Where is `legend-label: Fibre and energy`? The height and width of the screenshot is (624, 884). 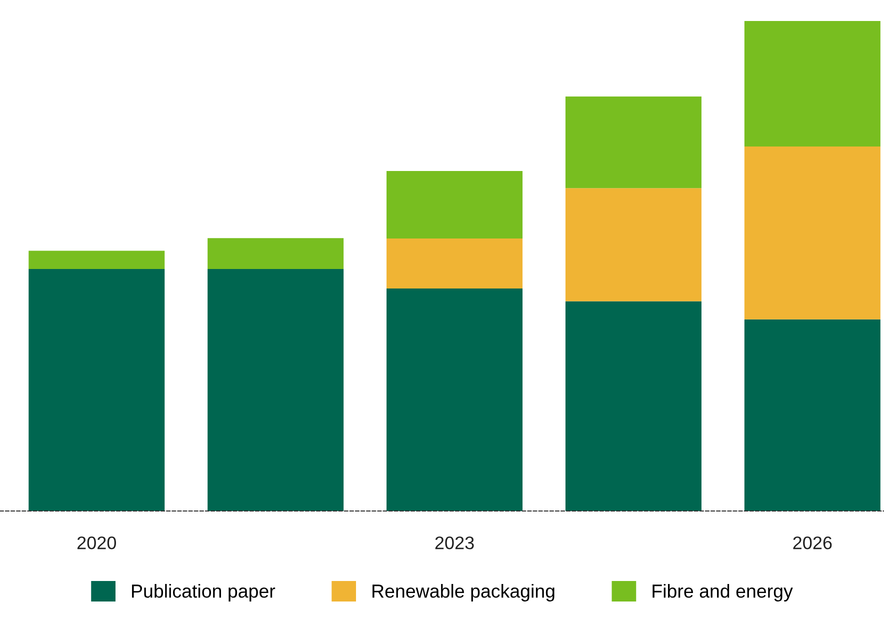
legend-label: Fibre and energy is located at coordinates (722, 593).